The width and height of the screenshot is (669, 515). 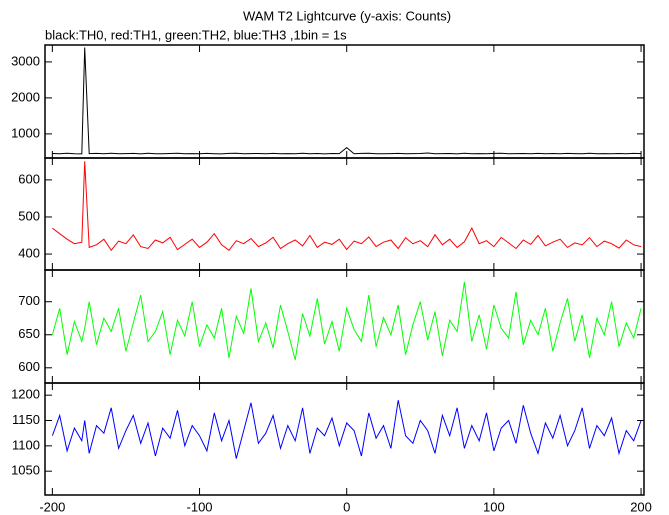 What do you see at coordinates (29, 252) in the screenshot?
I see `y-tick-label: 400` at bounding box center [29, 252].